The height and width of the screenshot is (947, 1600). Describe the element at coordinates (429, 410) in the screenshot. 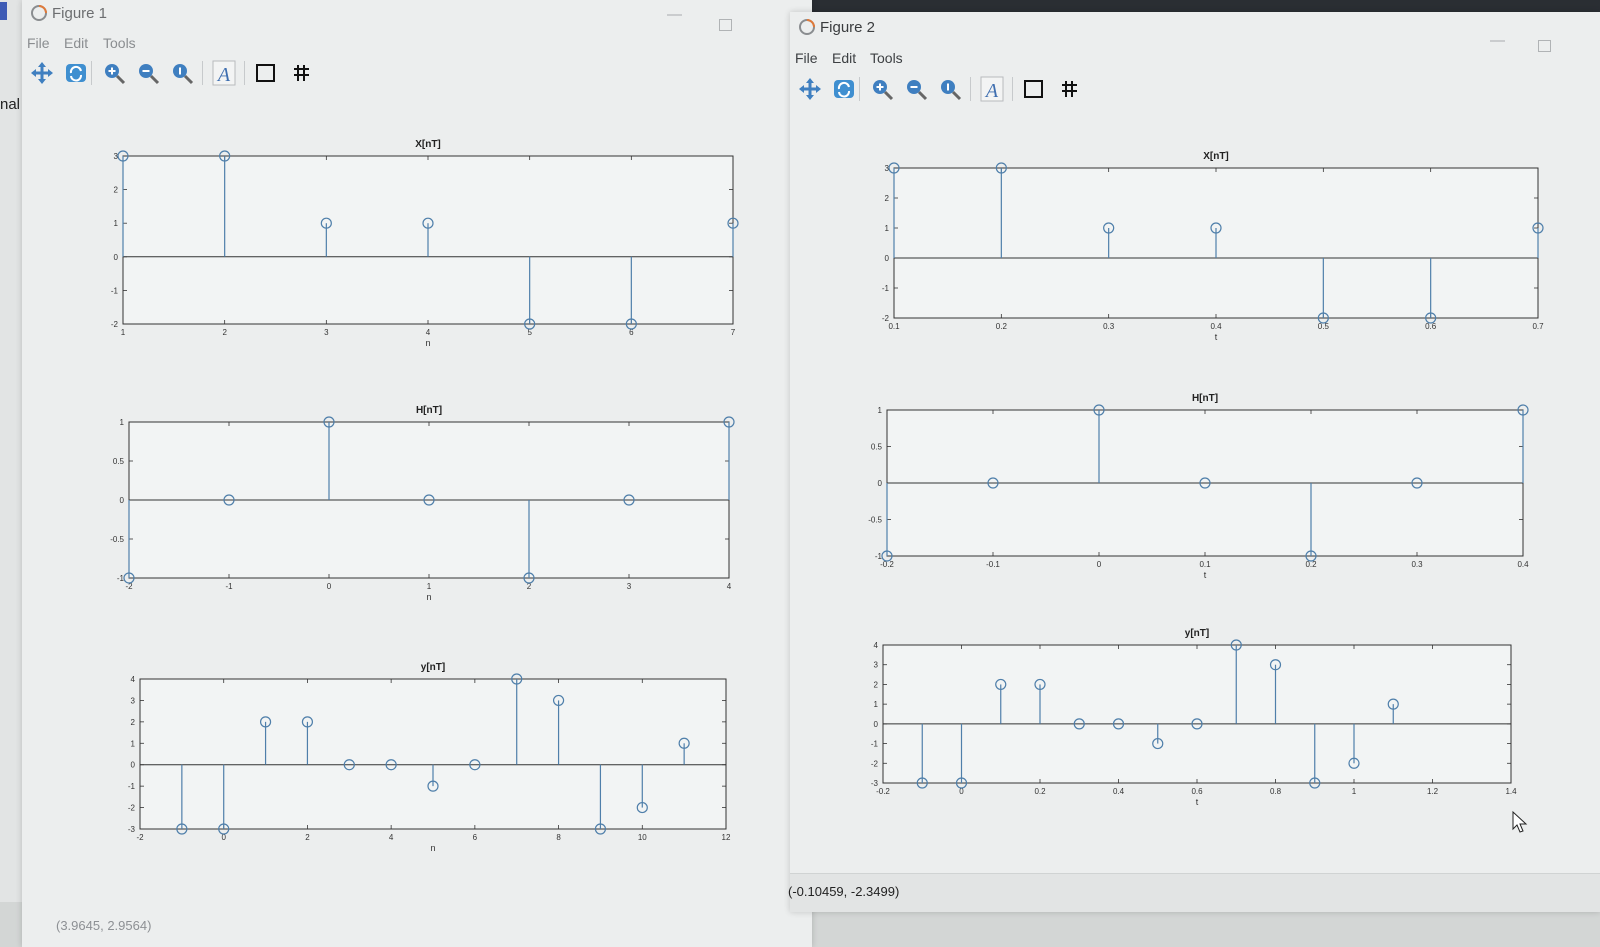

I see `plot-title: H[nT]` at that location.